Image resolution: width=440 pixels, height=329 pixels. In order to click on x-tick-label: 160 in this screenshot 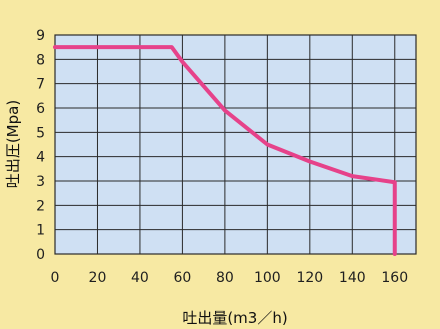, I will do `click(394, 278)`.